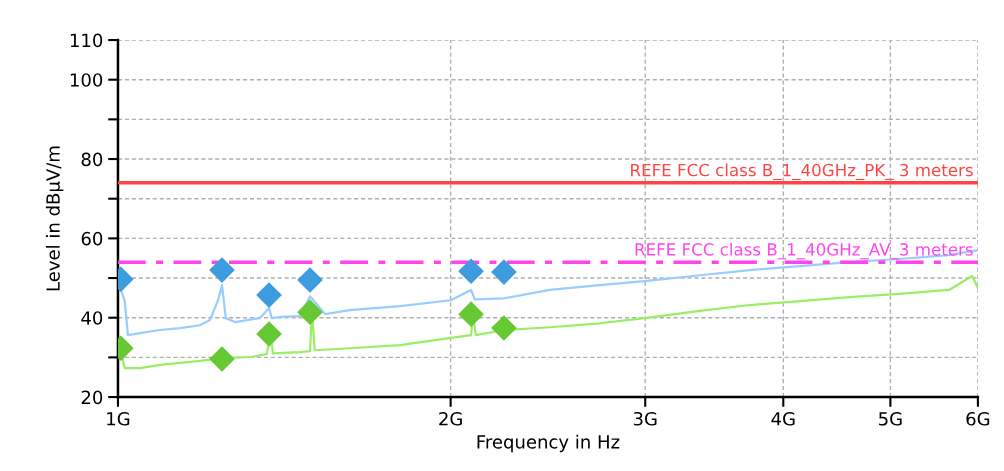  What do you see at coordinates (86, 80) in the screenshot?
I see `y-tick-label: 100` at bounding box center [86, 80].